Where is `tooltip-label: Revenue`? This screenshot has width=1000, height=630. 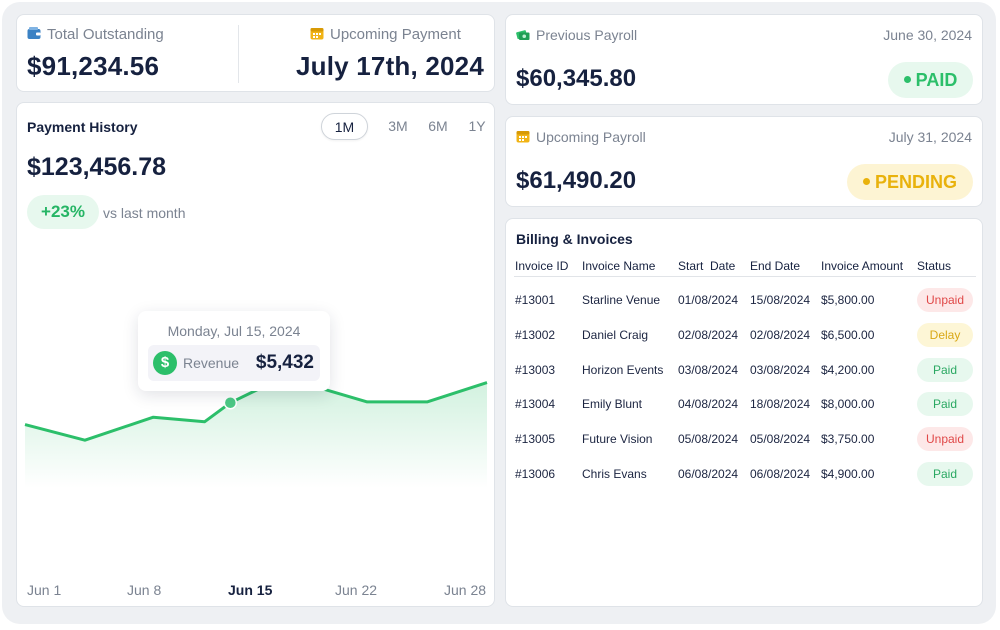 tooltip-label: Revenue is located at coordinates (211, 363).